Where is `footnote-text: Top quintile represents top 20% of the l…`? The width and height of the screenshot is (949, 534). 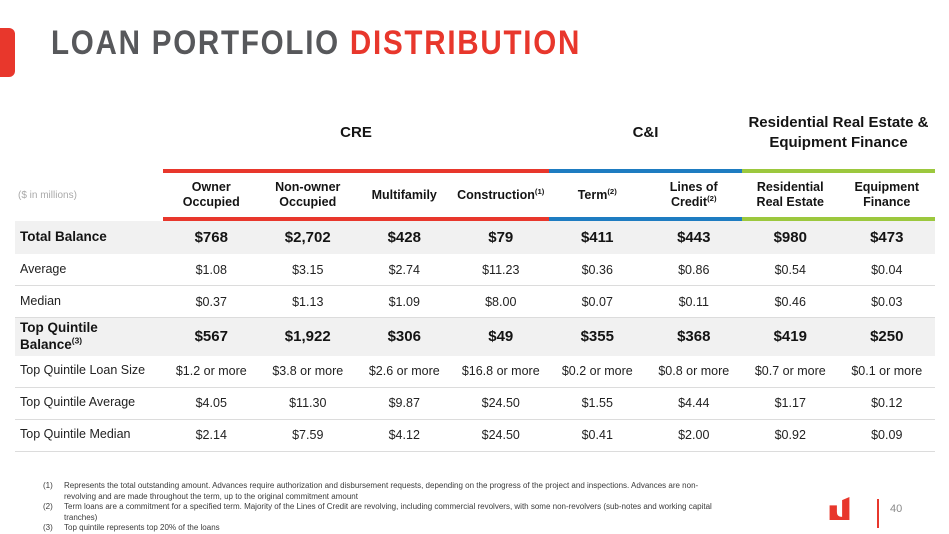
footnote-text: Top quintile represents top 20% of the l… is located at coordinates (142, 528).